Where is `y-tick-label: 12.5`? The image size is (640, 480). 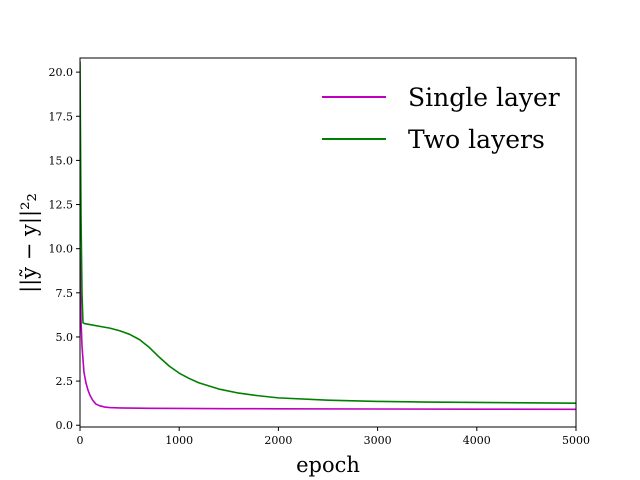
y-tick-label: 12.5 is located at coordinates (61, 205).